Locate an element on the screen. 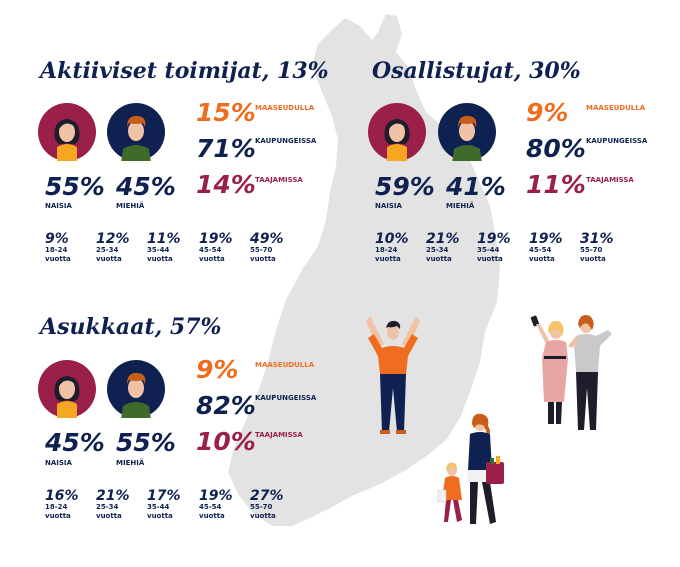  gender-pct-women: 59% is located at coordinates (405, 186).